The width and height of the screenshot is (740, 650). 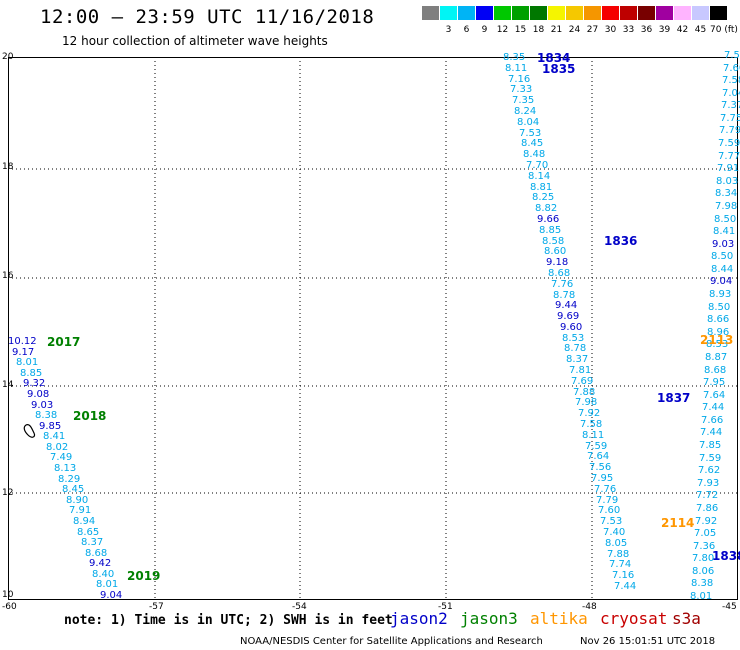 I want to click on wave-height-value: 8.93, so click(x=720, y=294).